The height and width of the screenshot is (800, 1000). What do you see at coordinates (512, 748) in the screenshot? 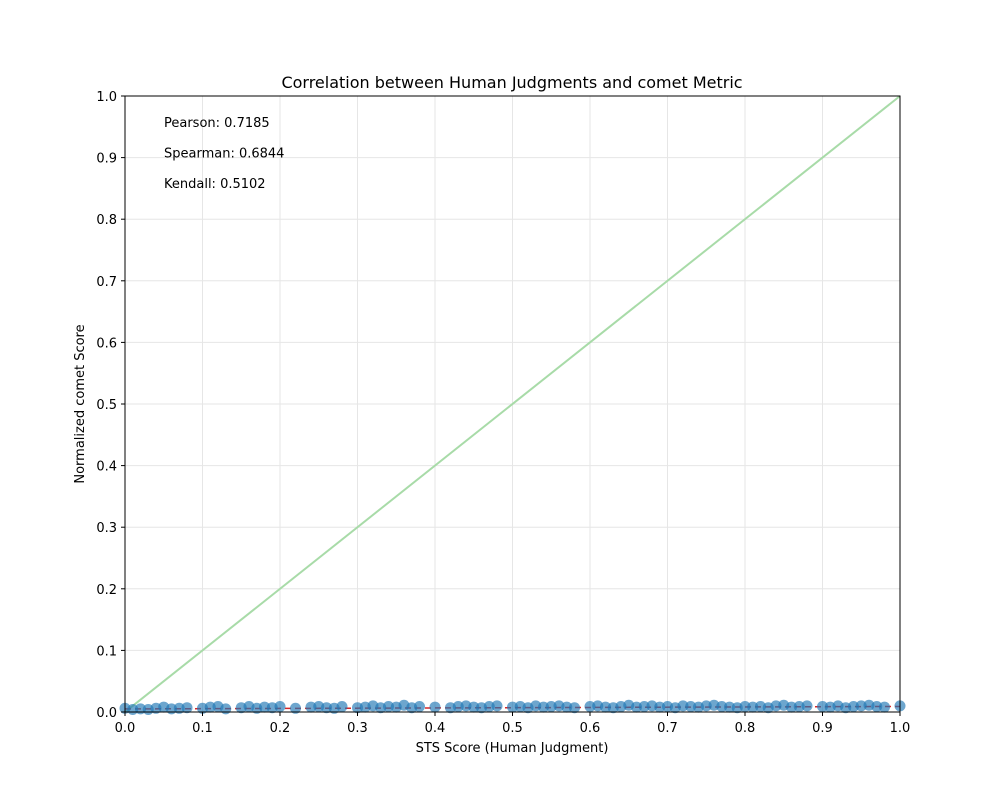
I see `x-axis-label: STS Score (Human Judgment)` at bounding box center [512, 748].